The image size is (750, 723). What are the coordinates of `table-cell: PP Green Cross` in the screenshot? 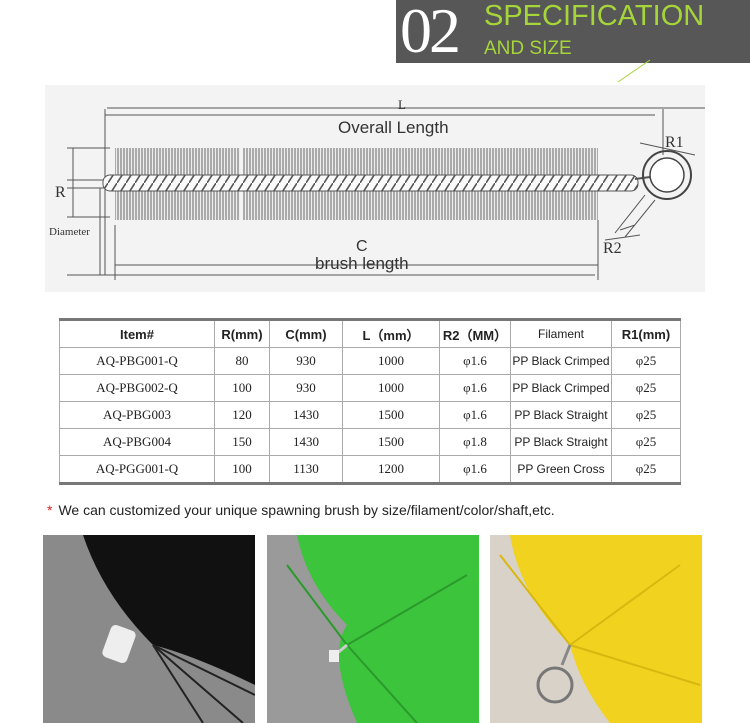 It's located at (561, 469).